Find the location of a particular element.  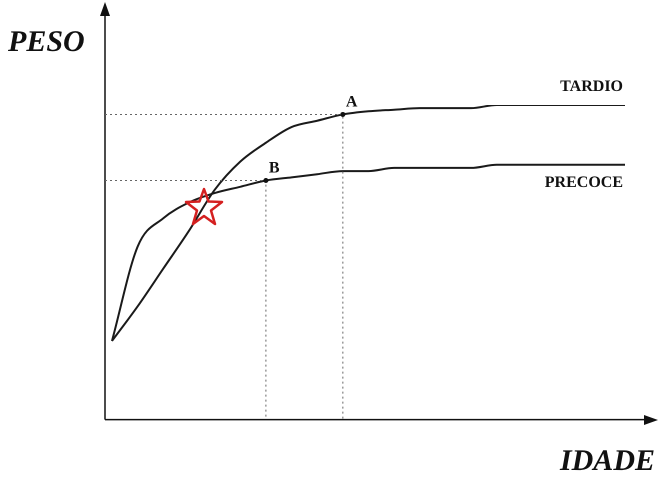

series-label: TARDIO is located at coordinates (591, 87).